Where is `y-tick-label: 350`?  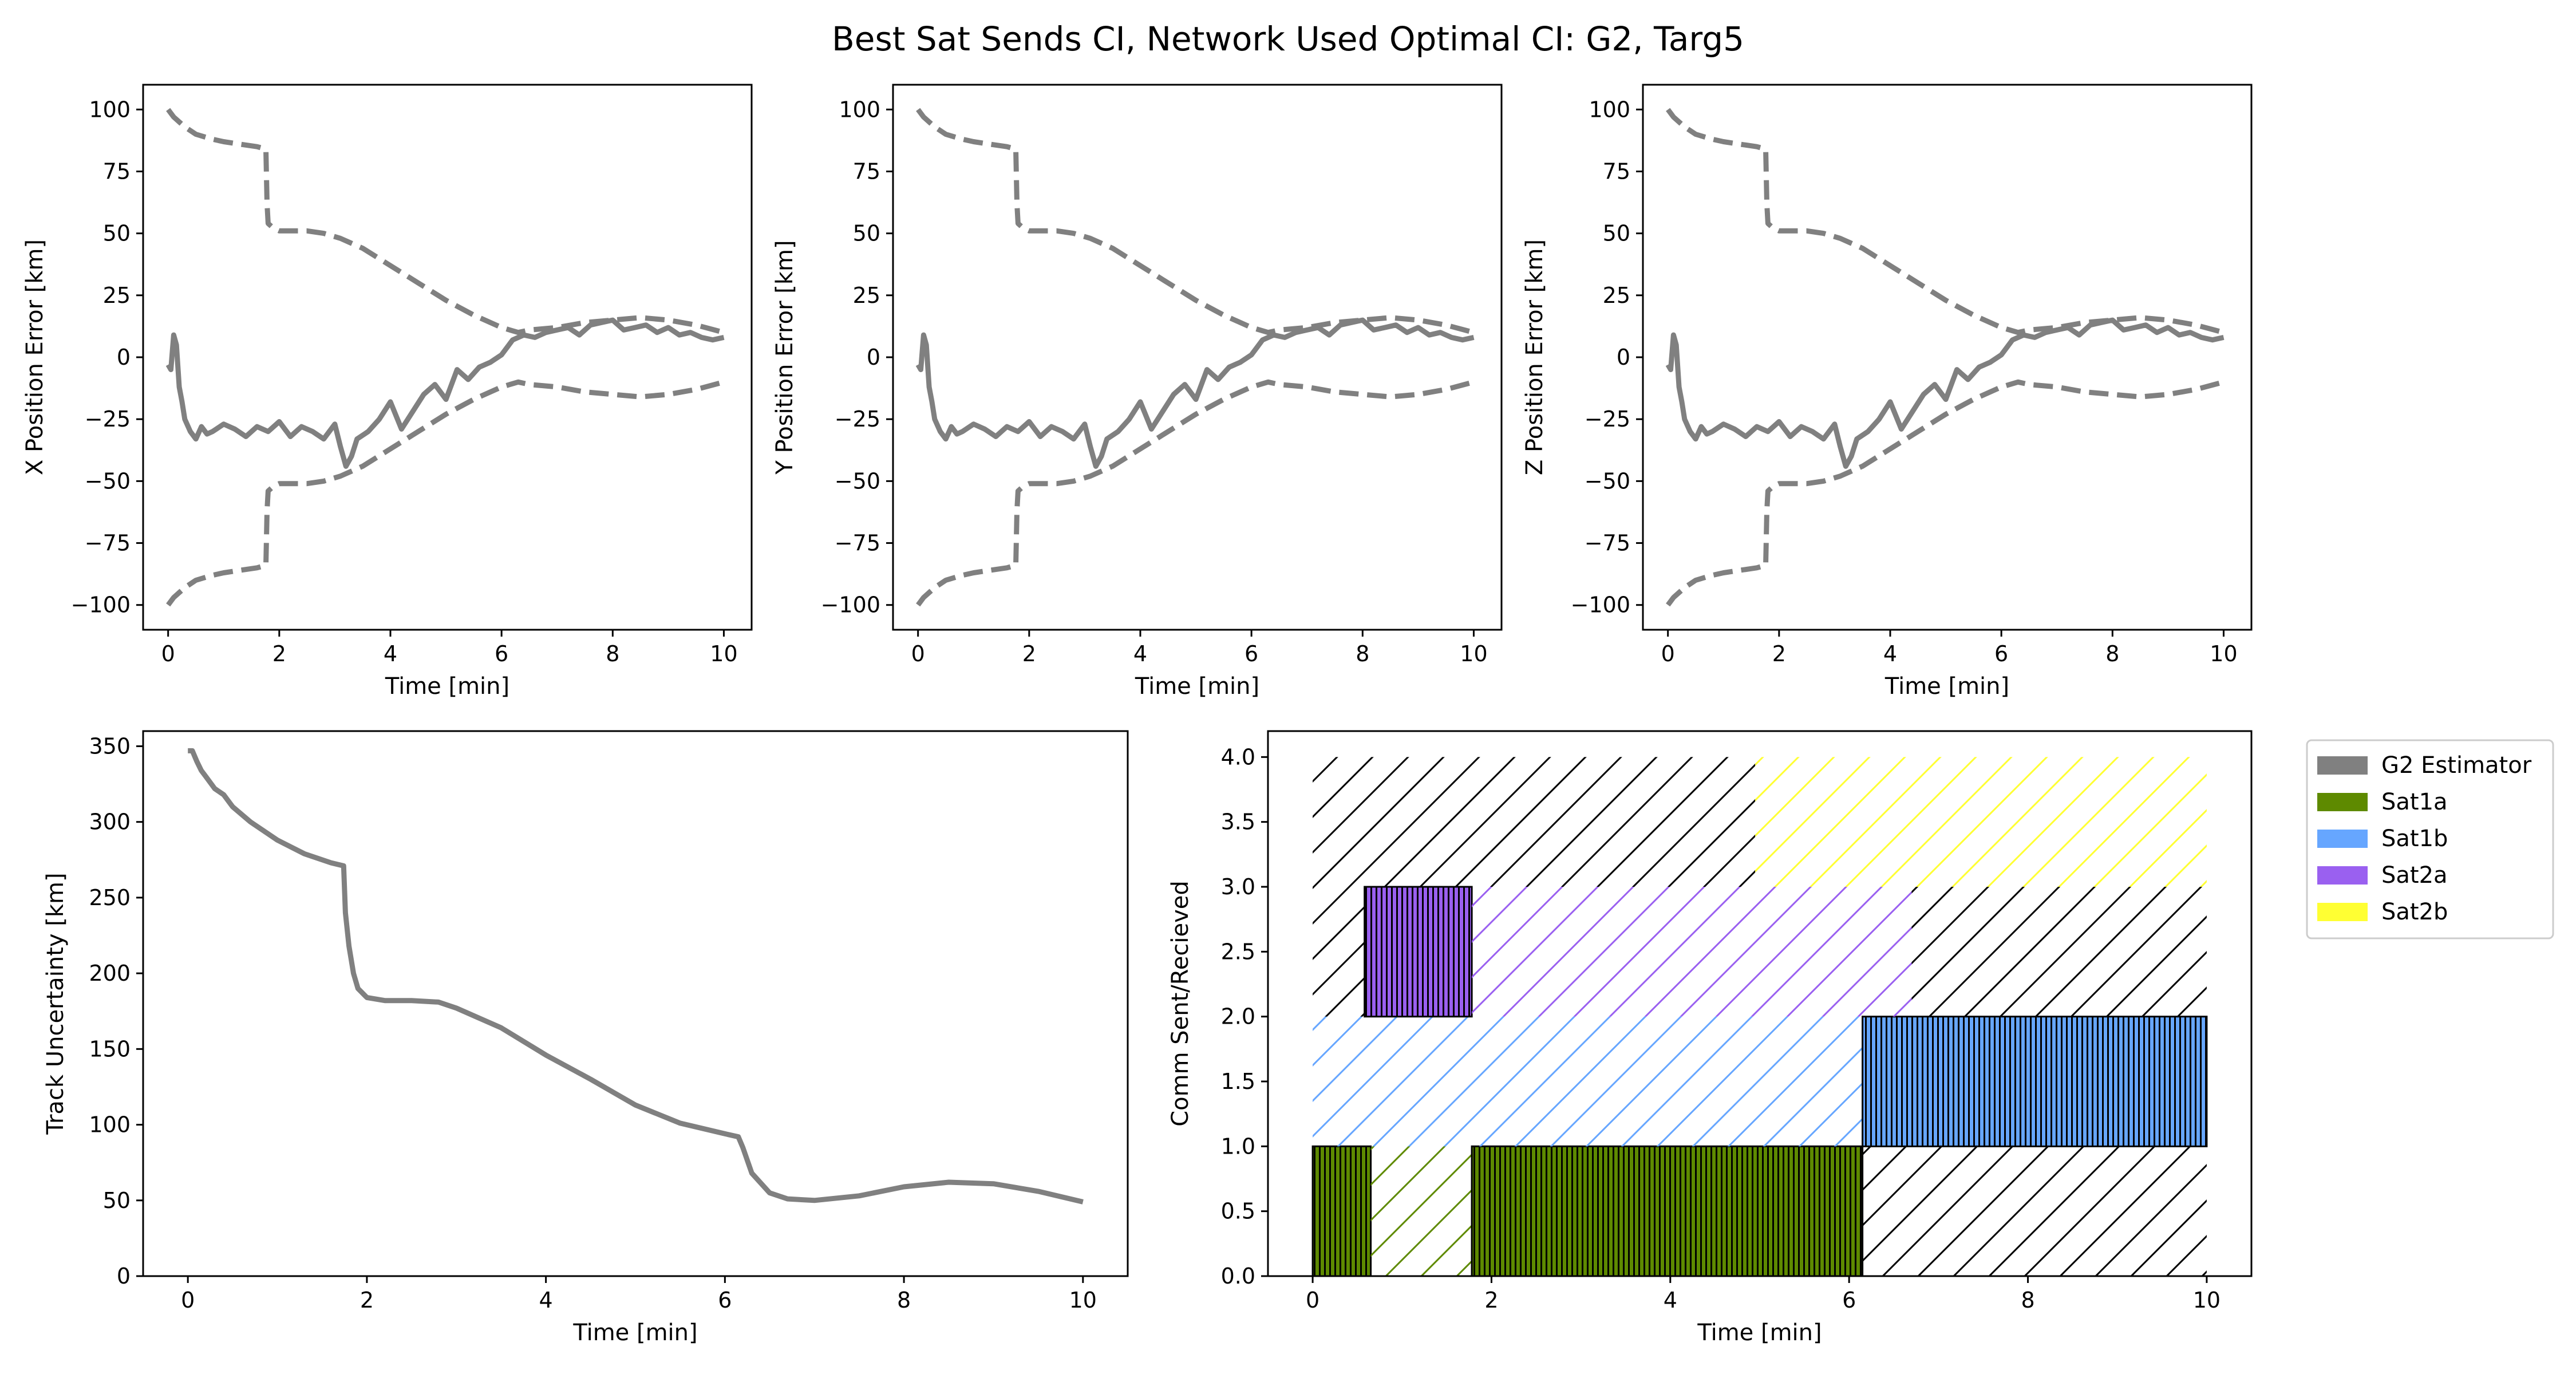 y-tick-label: 350 is located at coordinates (110, 746).